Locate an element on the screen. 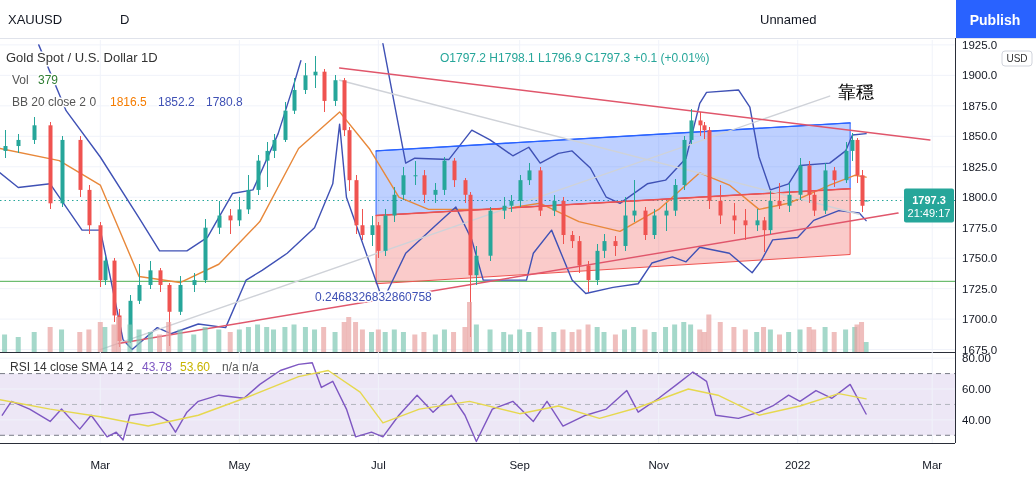 The image size is (1036, 481). text: Publish is located at coordinates (995, 20).